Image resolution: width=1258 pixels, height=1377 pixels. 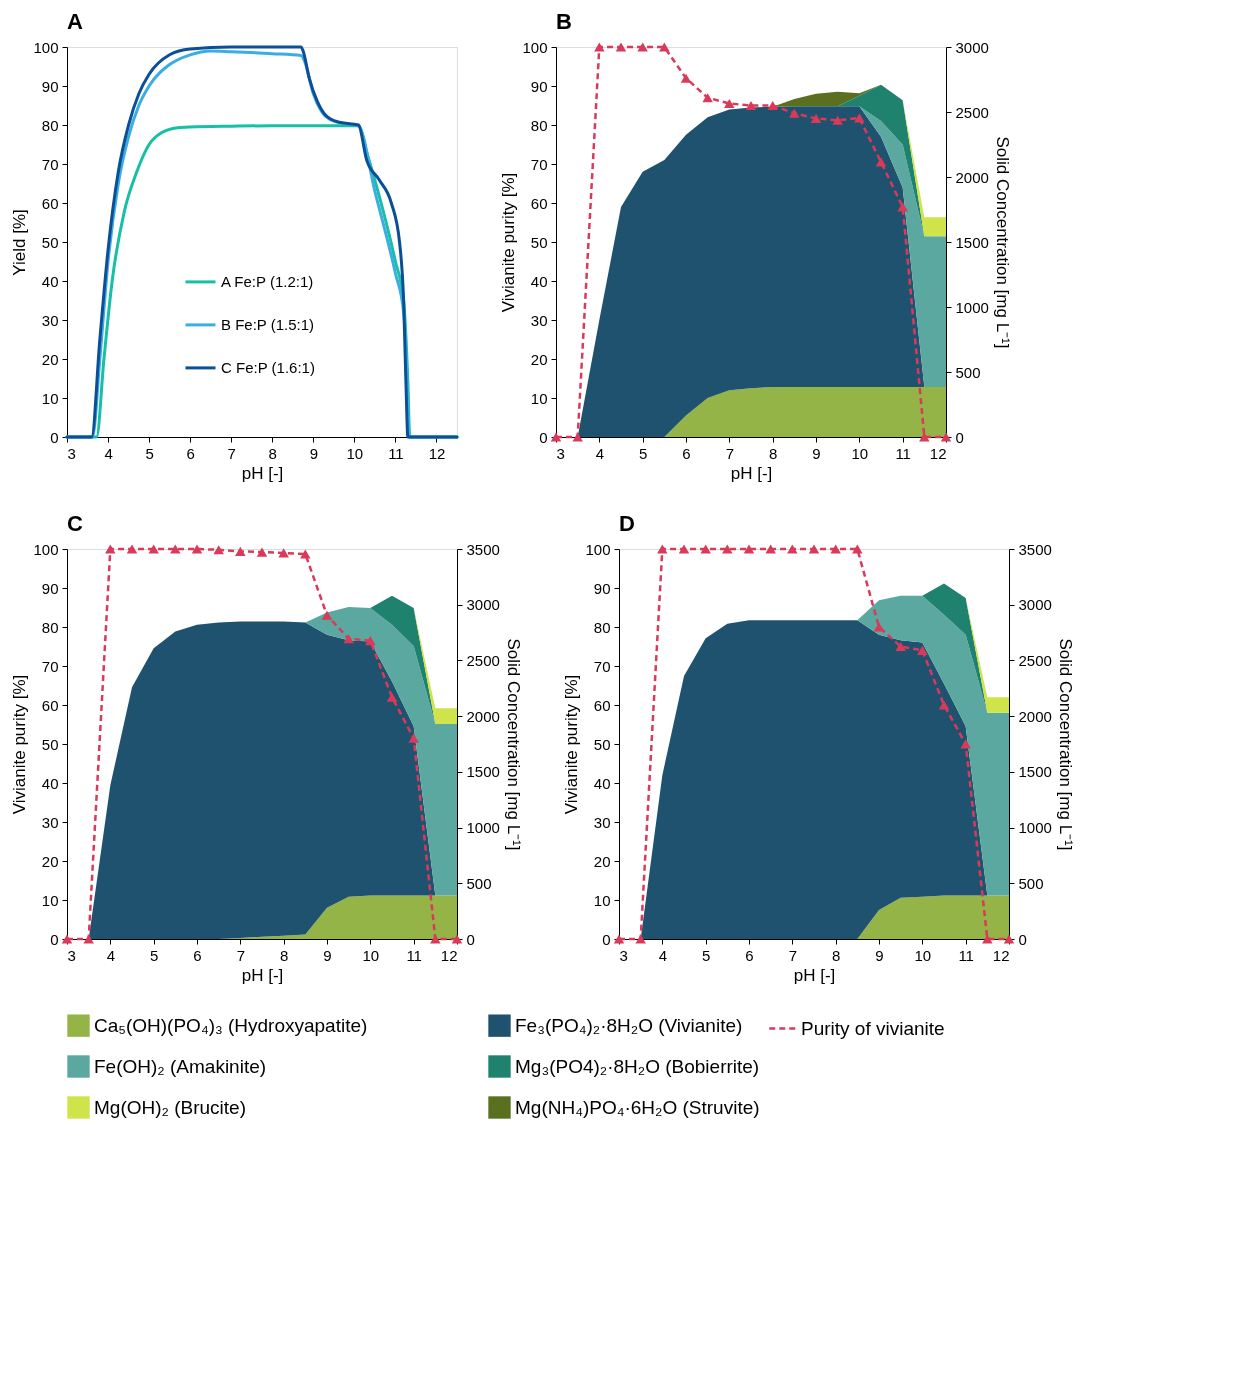 I want to click on y-axis-title: Vivianite purity [%], so click(x=572, y=744).